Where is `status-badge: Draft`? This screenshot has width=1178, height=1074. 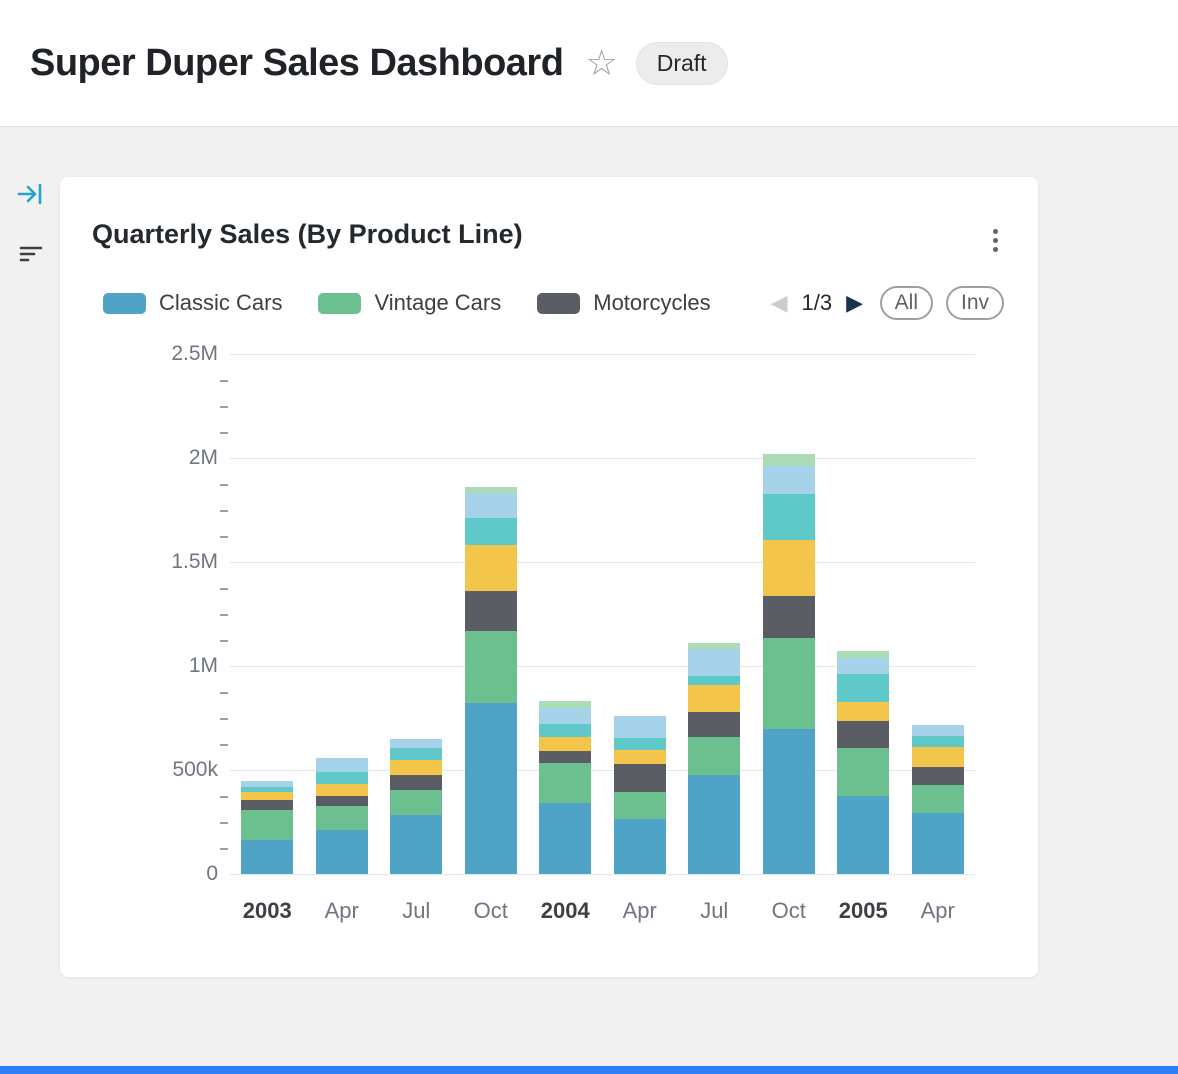
status-badge: Draft is located at coordinates (681, 63).